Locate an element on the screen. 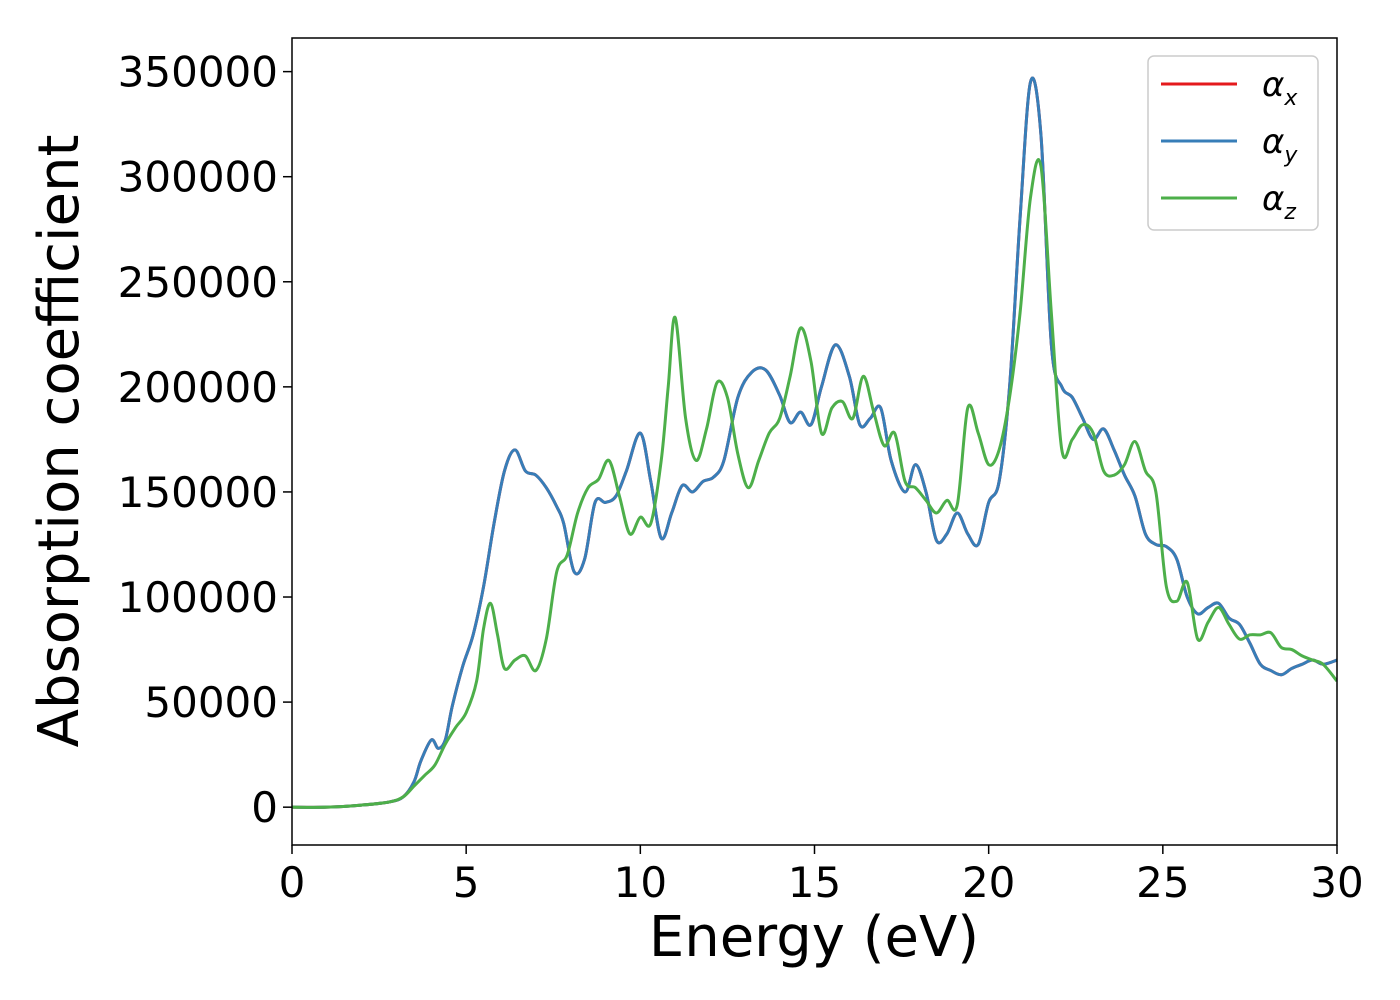 This screenshot has width=1400, height=1000. y-axis-title: Absorption coefficient is located at coordinates (59, 441).